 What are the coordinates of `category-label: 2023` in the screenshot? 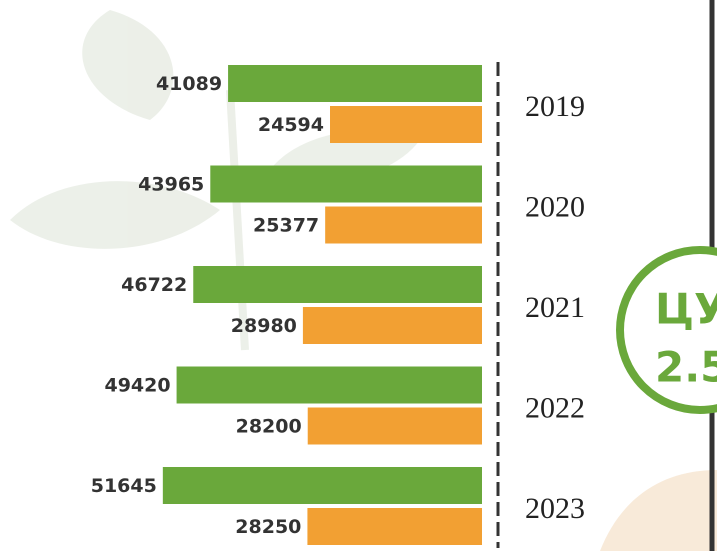 It's located at (555, 508).